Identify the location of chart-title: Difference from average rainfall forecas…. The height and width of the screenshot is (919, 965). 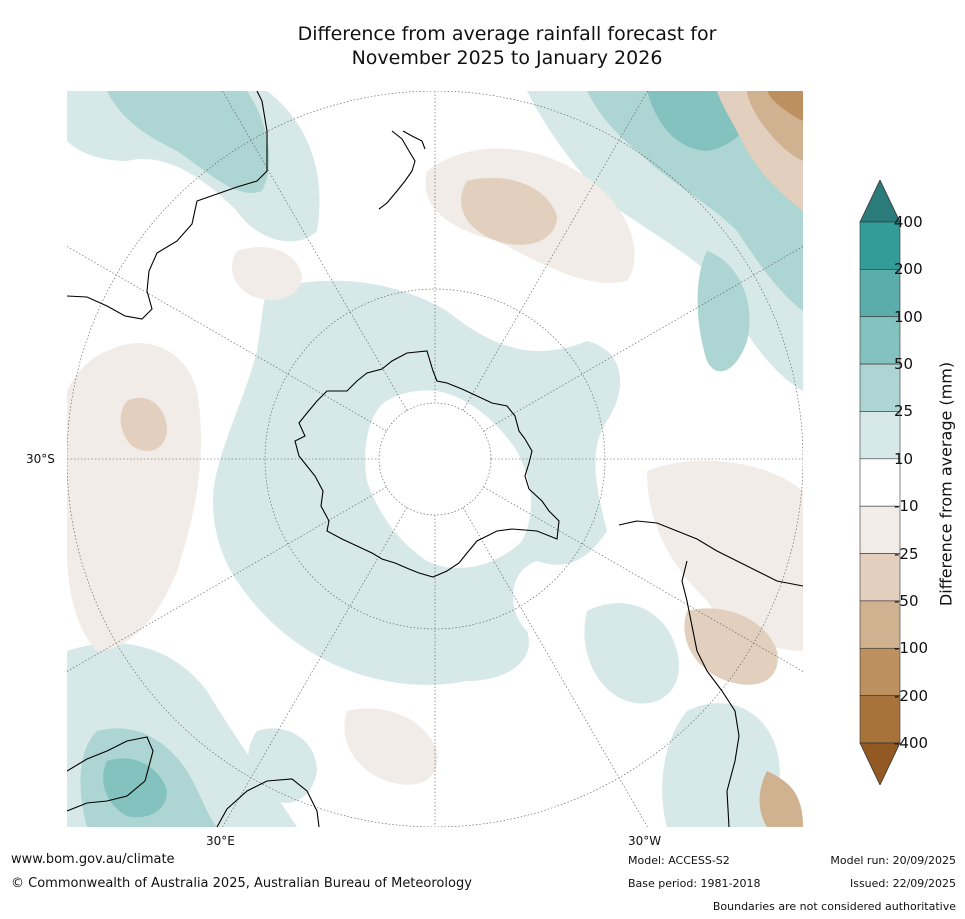
(482, 46).